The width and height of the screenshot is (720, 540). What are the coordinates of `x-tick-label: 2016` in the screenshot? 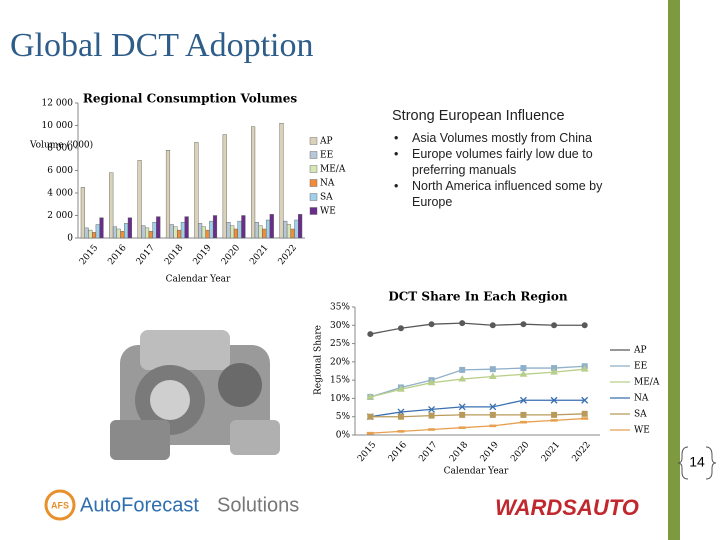 It's located at (398, 452).